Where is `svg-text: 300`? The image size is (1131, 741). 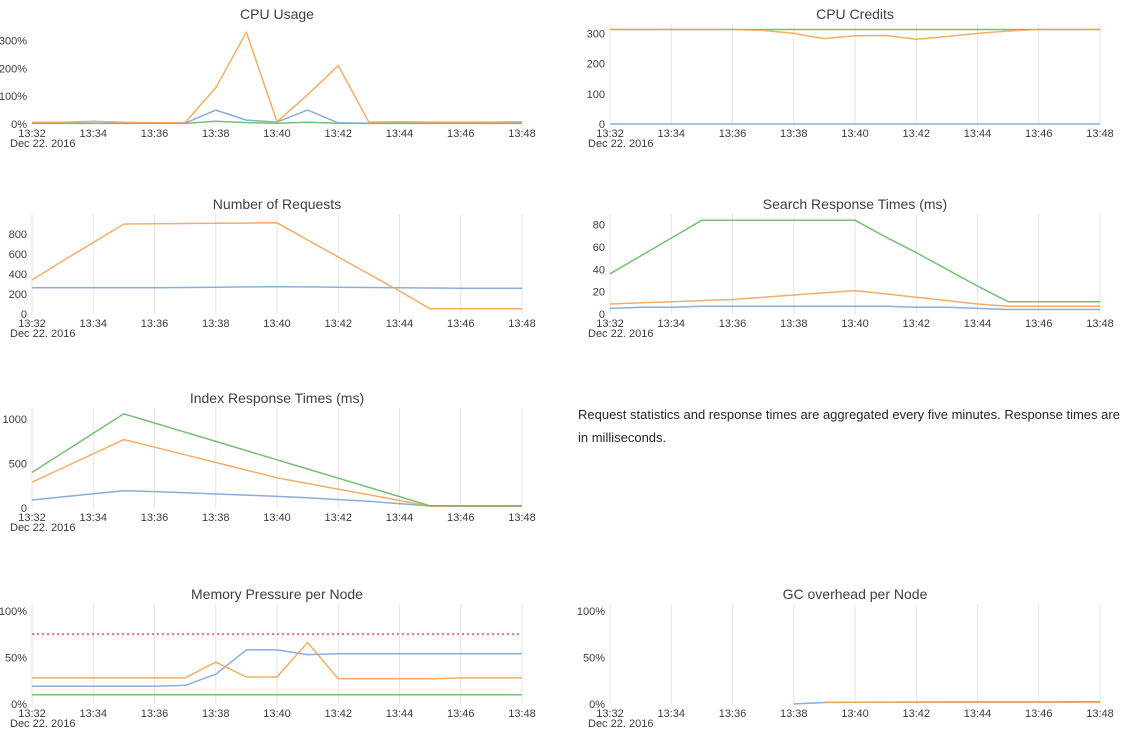 svg-text: 300 is located at coordinates (596, 34).